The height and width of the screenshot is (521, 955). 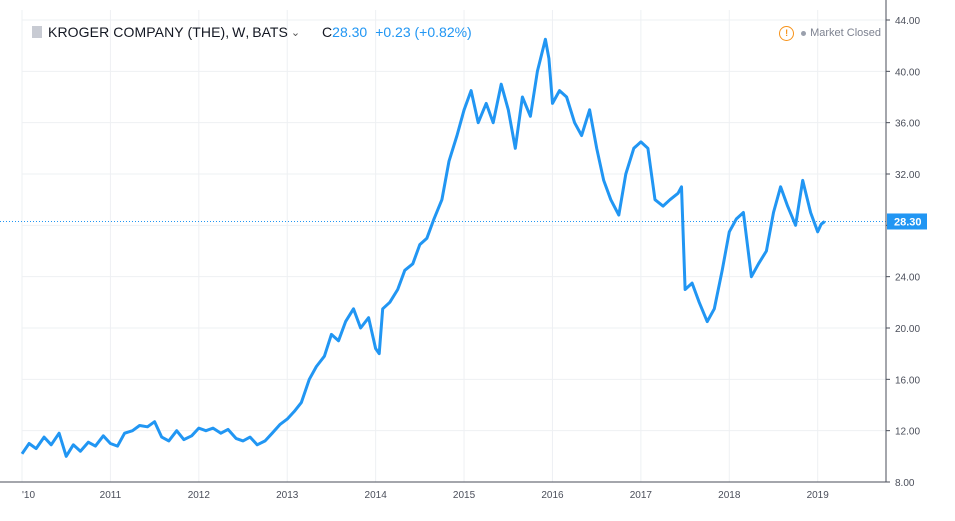 What do you see at coordinates (787, 33) in the screenshot?
I see `warning-icon: !` at bounding box center [787, 33].